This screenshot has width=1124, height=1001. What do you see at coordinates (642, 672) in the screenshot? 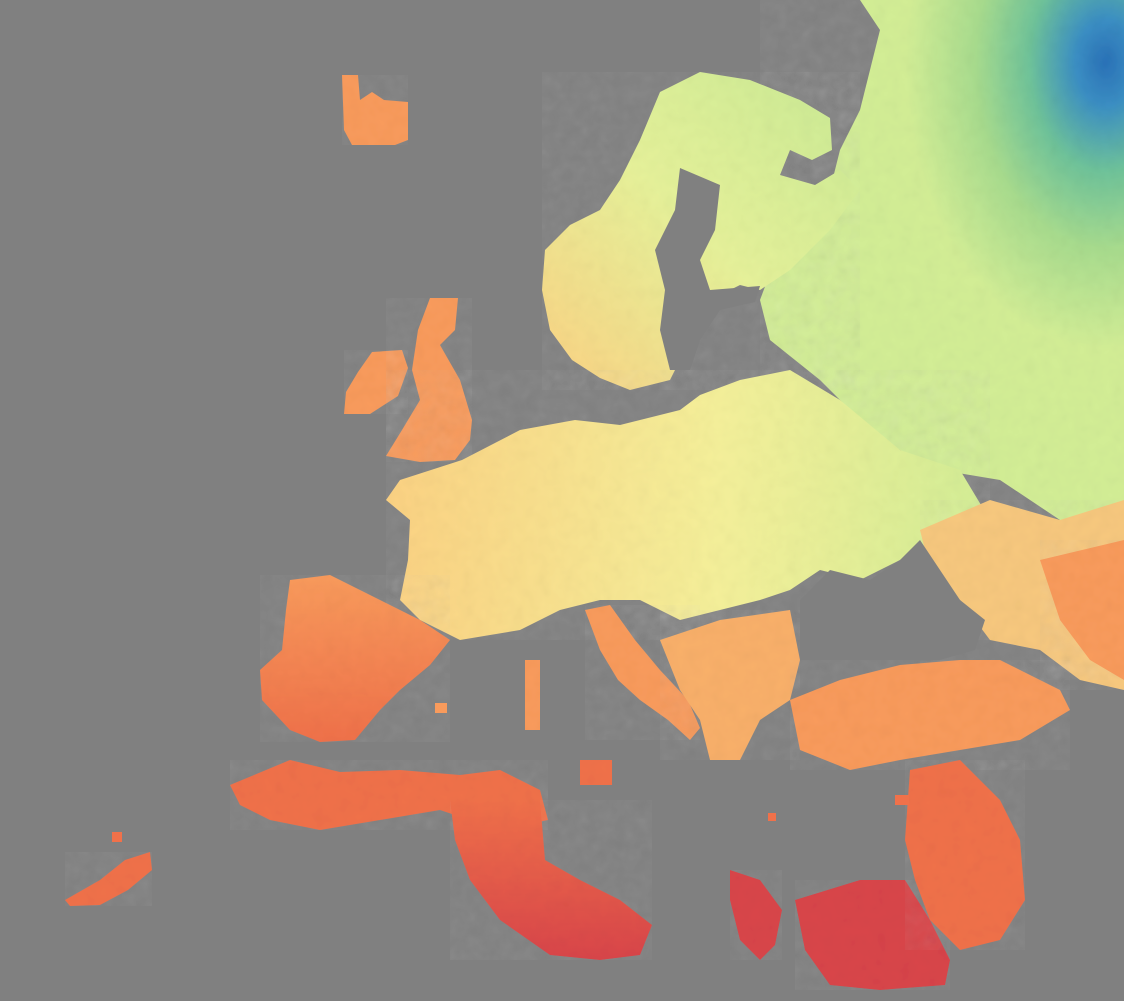
I see `region-italy` at bounding box center [642, 672].